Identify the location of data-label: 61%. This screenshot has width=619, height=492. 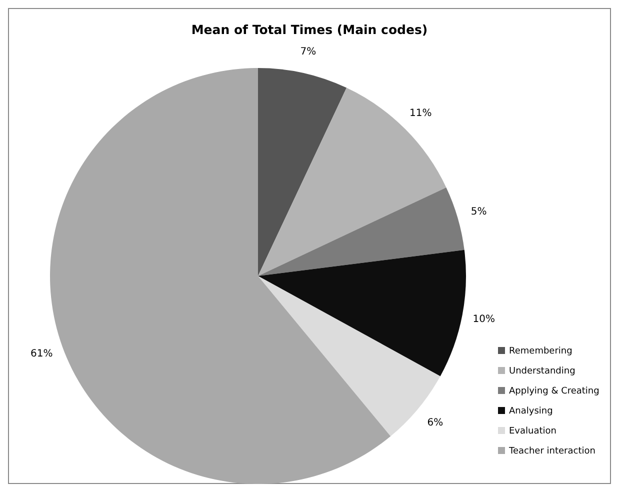
(41, 354).